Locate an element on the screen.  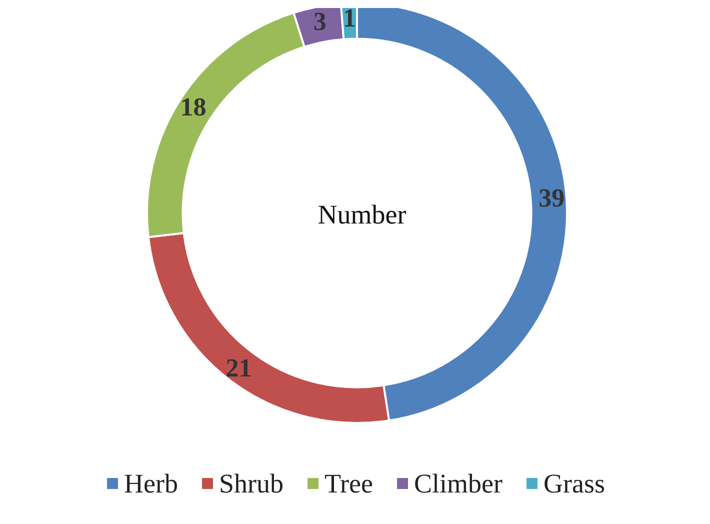
legend-label: Grass is located at coordinates (574, 483).